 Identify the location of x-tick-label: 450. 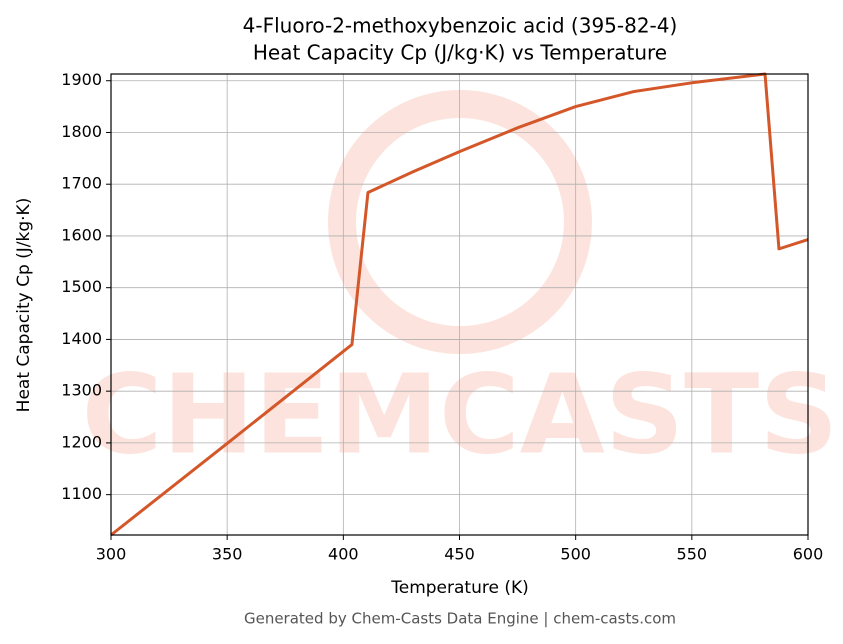
(459, 554).